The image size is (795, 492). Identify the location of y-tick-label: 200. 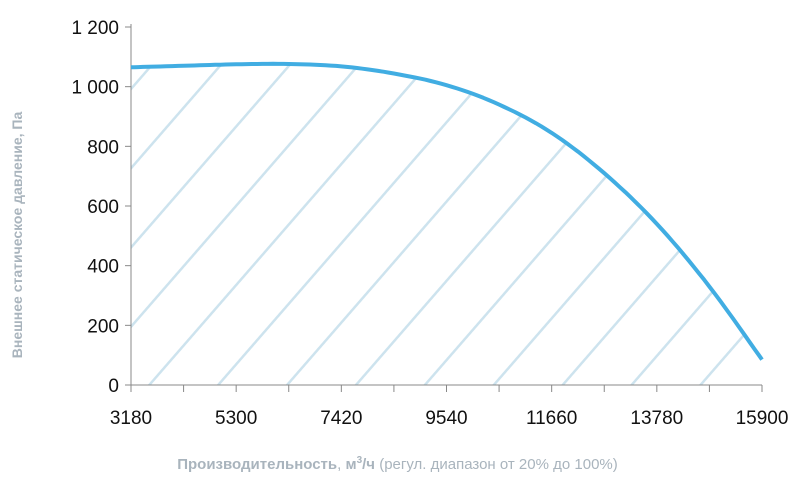
(103, 326).